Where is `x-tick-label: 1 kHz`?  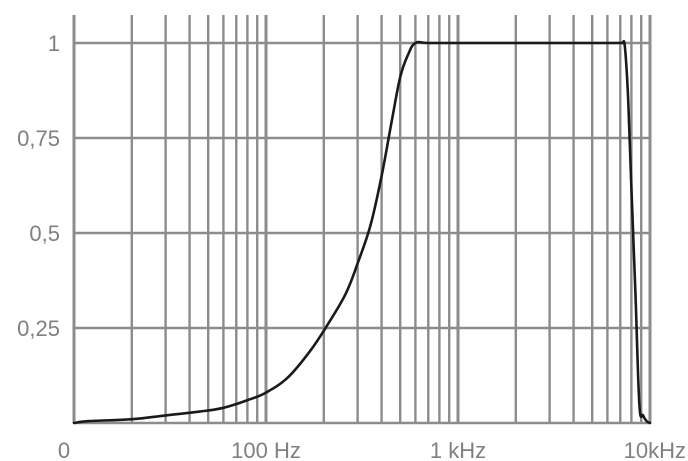
x-tick-label: 1 kHz is located at coordinates (458, 449).